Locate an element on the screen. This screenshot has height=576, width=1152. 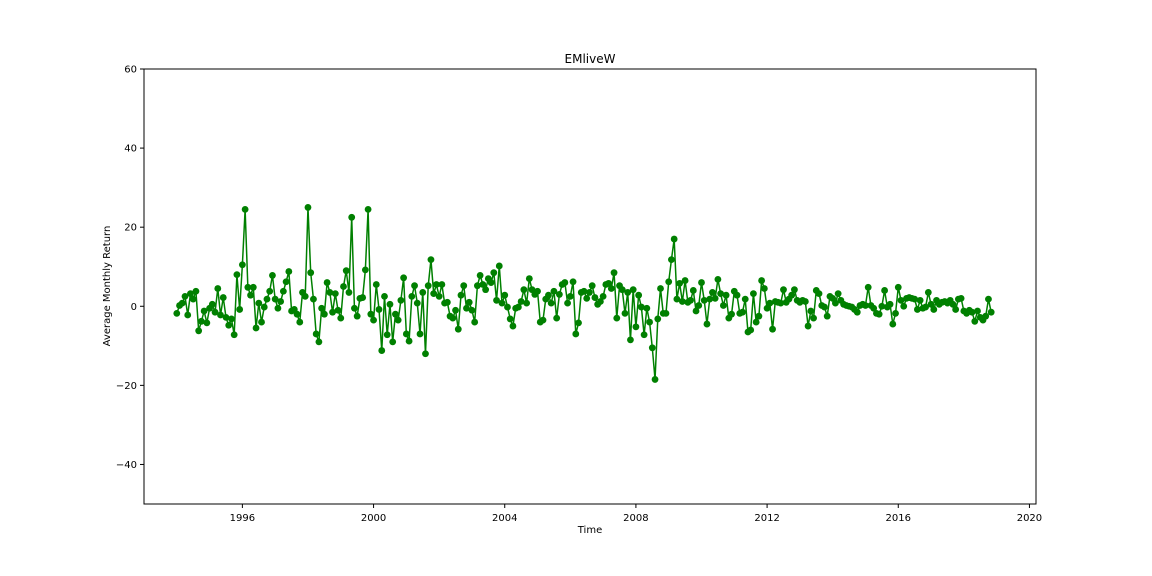
chart-title: EMliveW is located at coordinates (590, 59).